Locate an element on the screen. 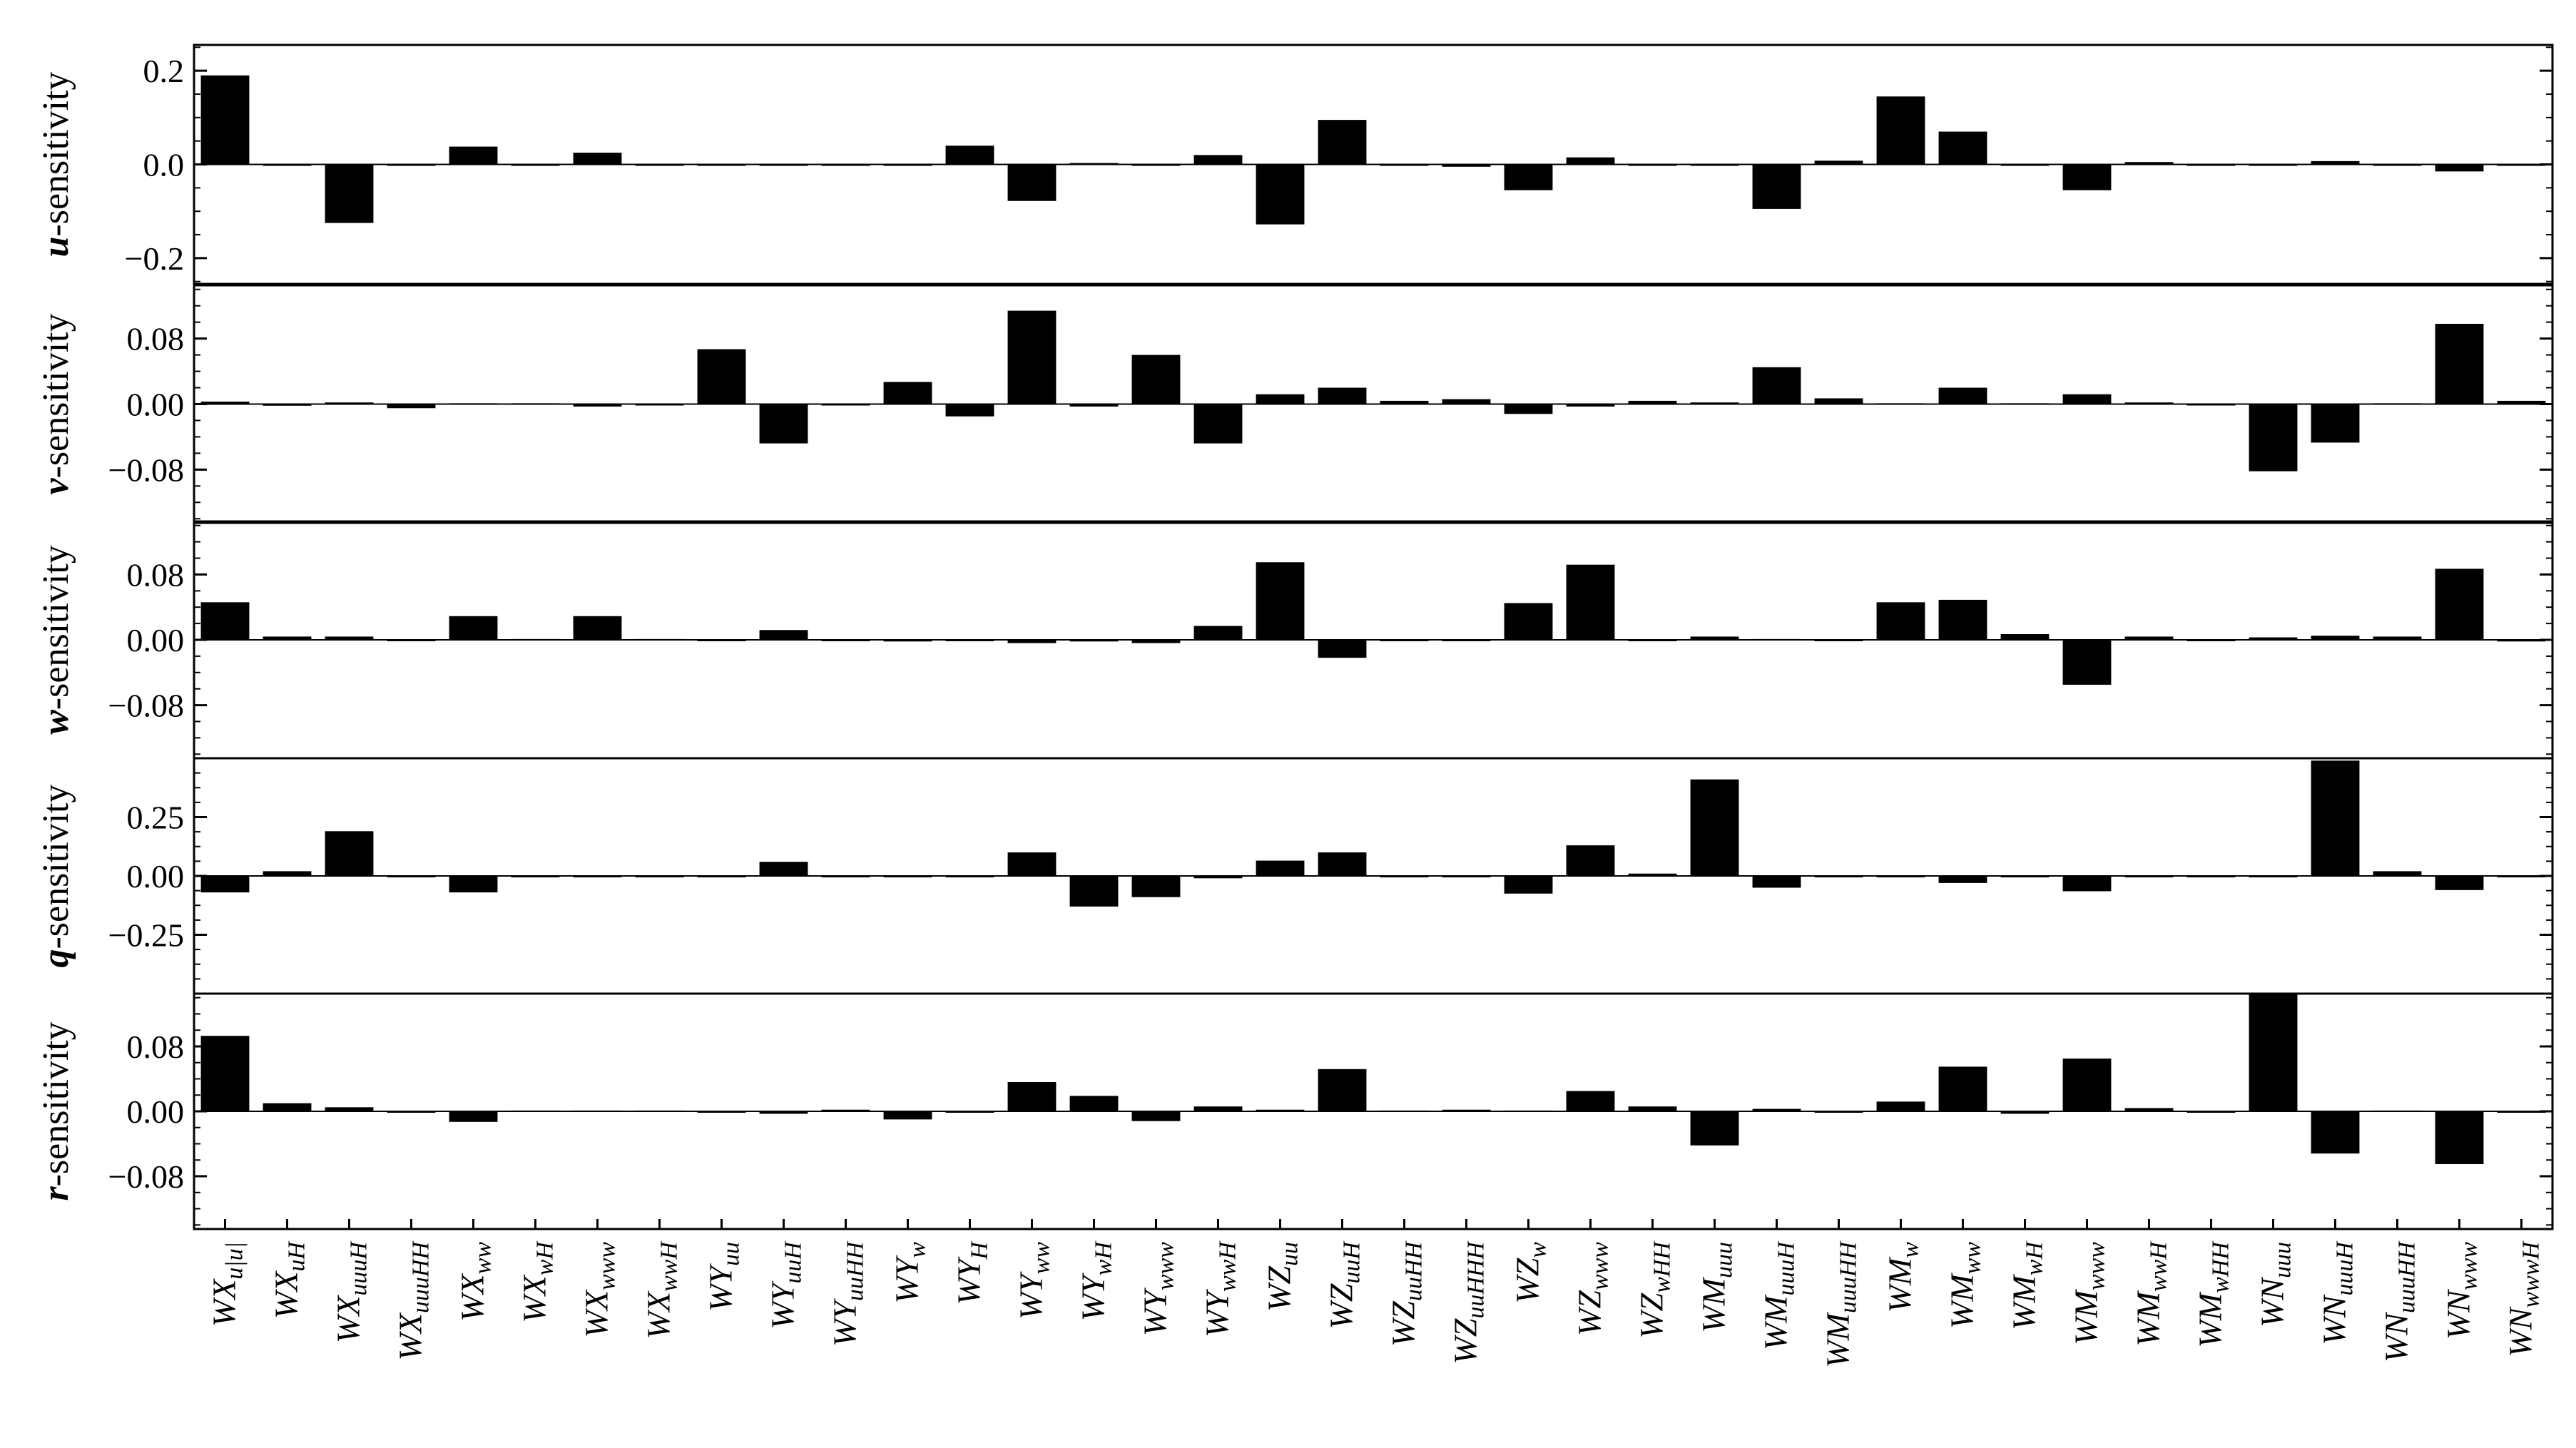 The height and width of the screenshot is (1448, 2576). xtick-sub: uuuH is located at coordinates (359, 1268).